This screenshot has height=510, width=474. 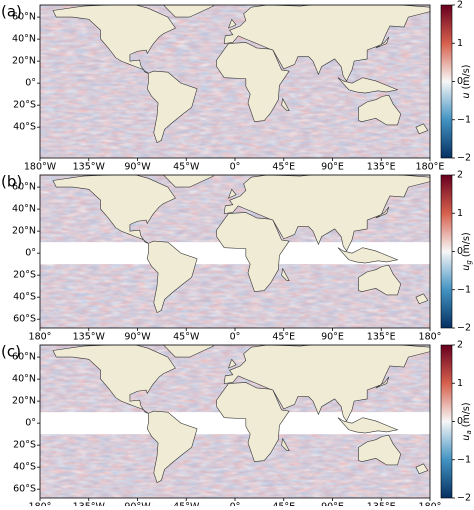 I want to click on colorbar-subscript: g, so click(x=469, y=262).